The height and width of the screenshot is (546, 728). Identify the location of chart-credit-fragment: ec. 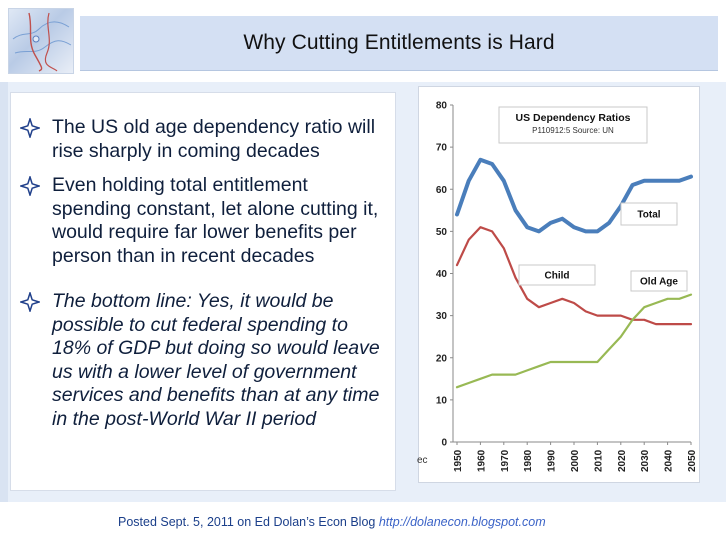
(422, 460).